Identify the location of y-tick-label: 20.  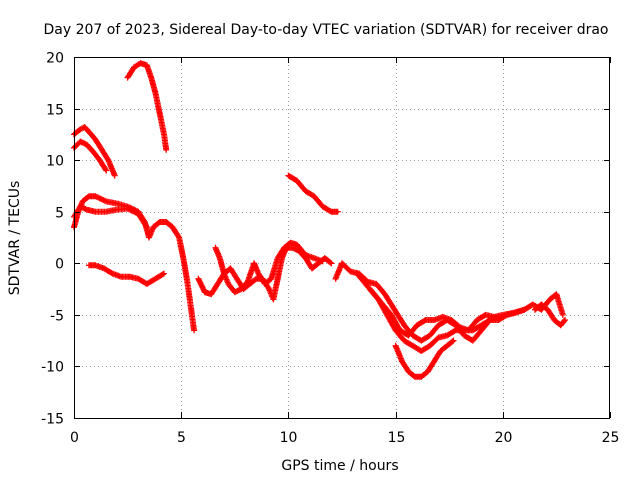
(55, 59).